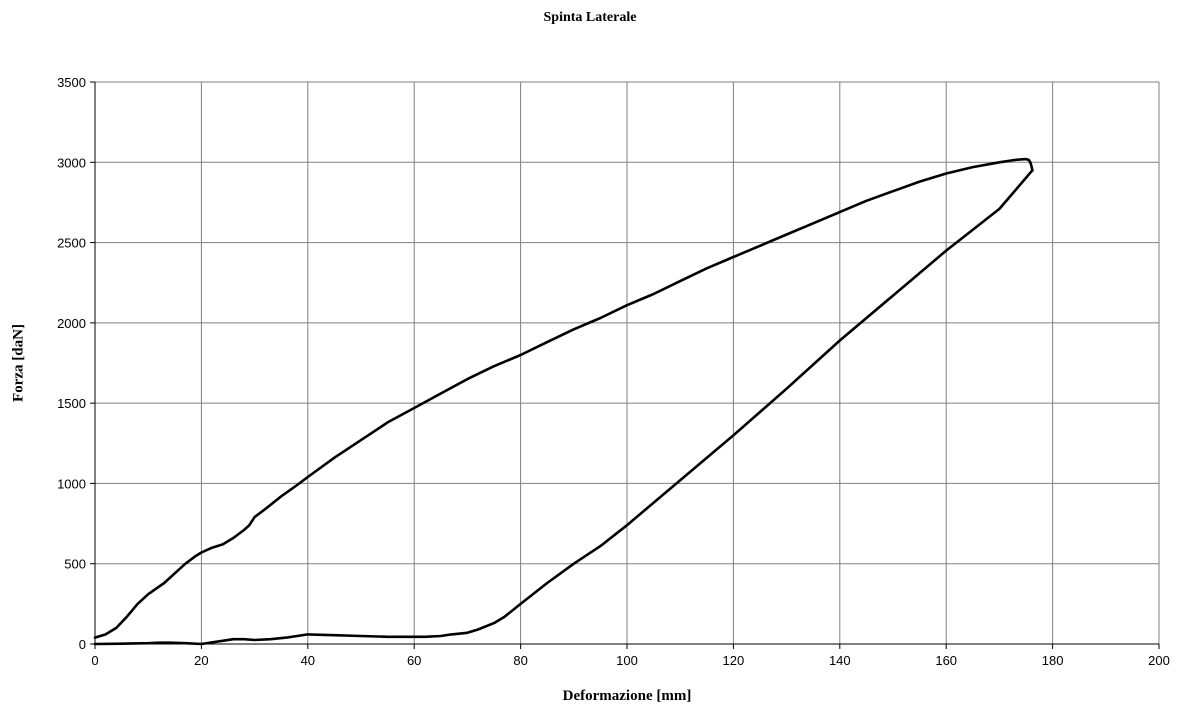 Image resolution: width=1180 pixels, height=711 pixels. What do you see at coordinates (627, 696) in the screenshot?
I see `x-axis-label: Deformazione [mm]` at bounding box center [627, 696].